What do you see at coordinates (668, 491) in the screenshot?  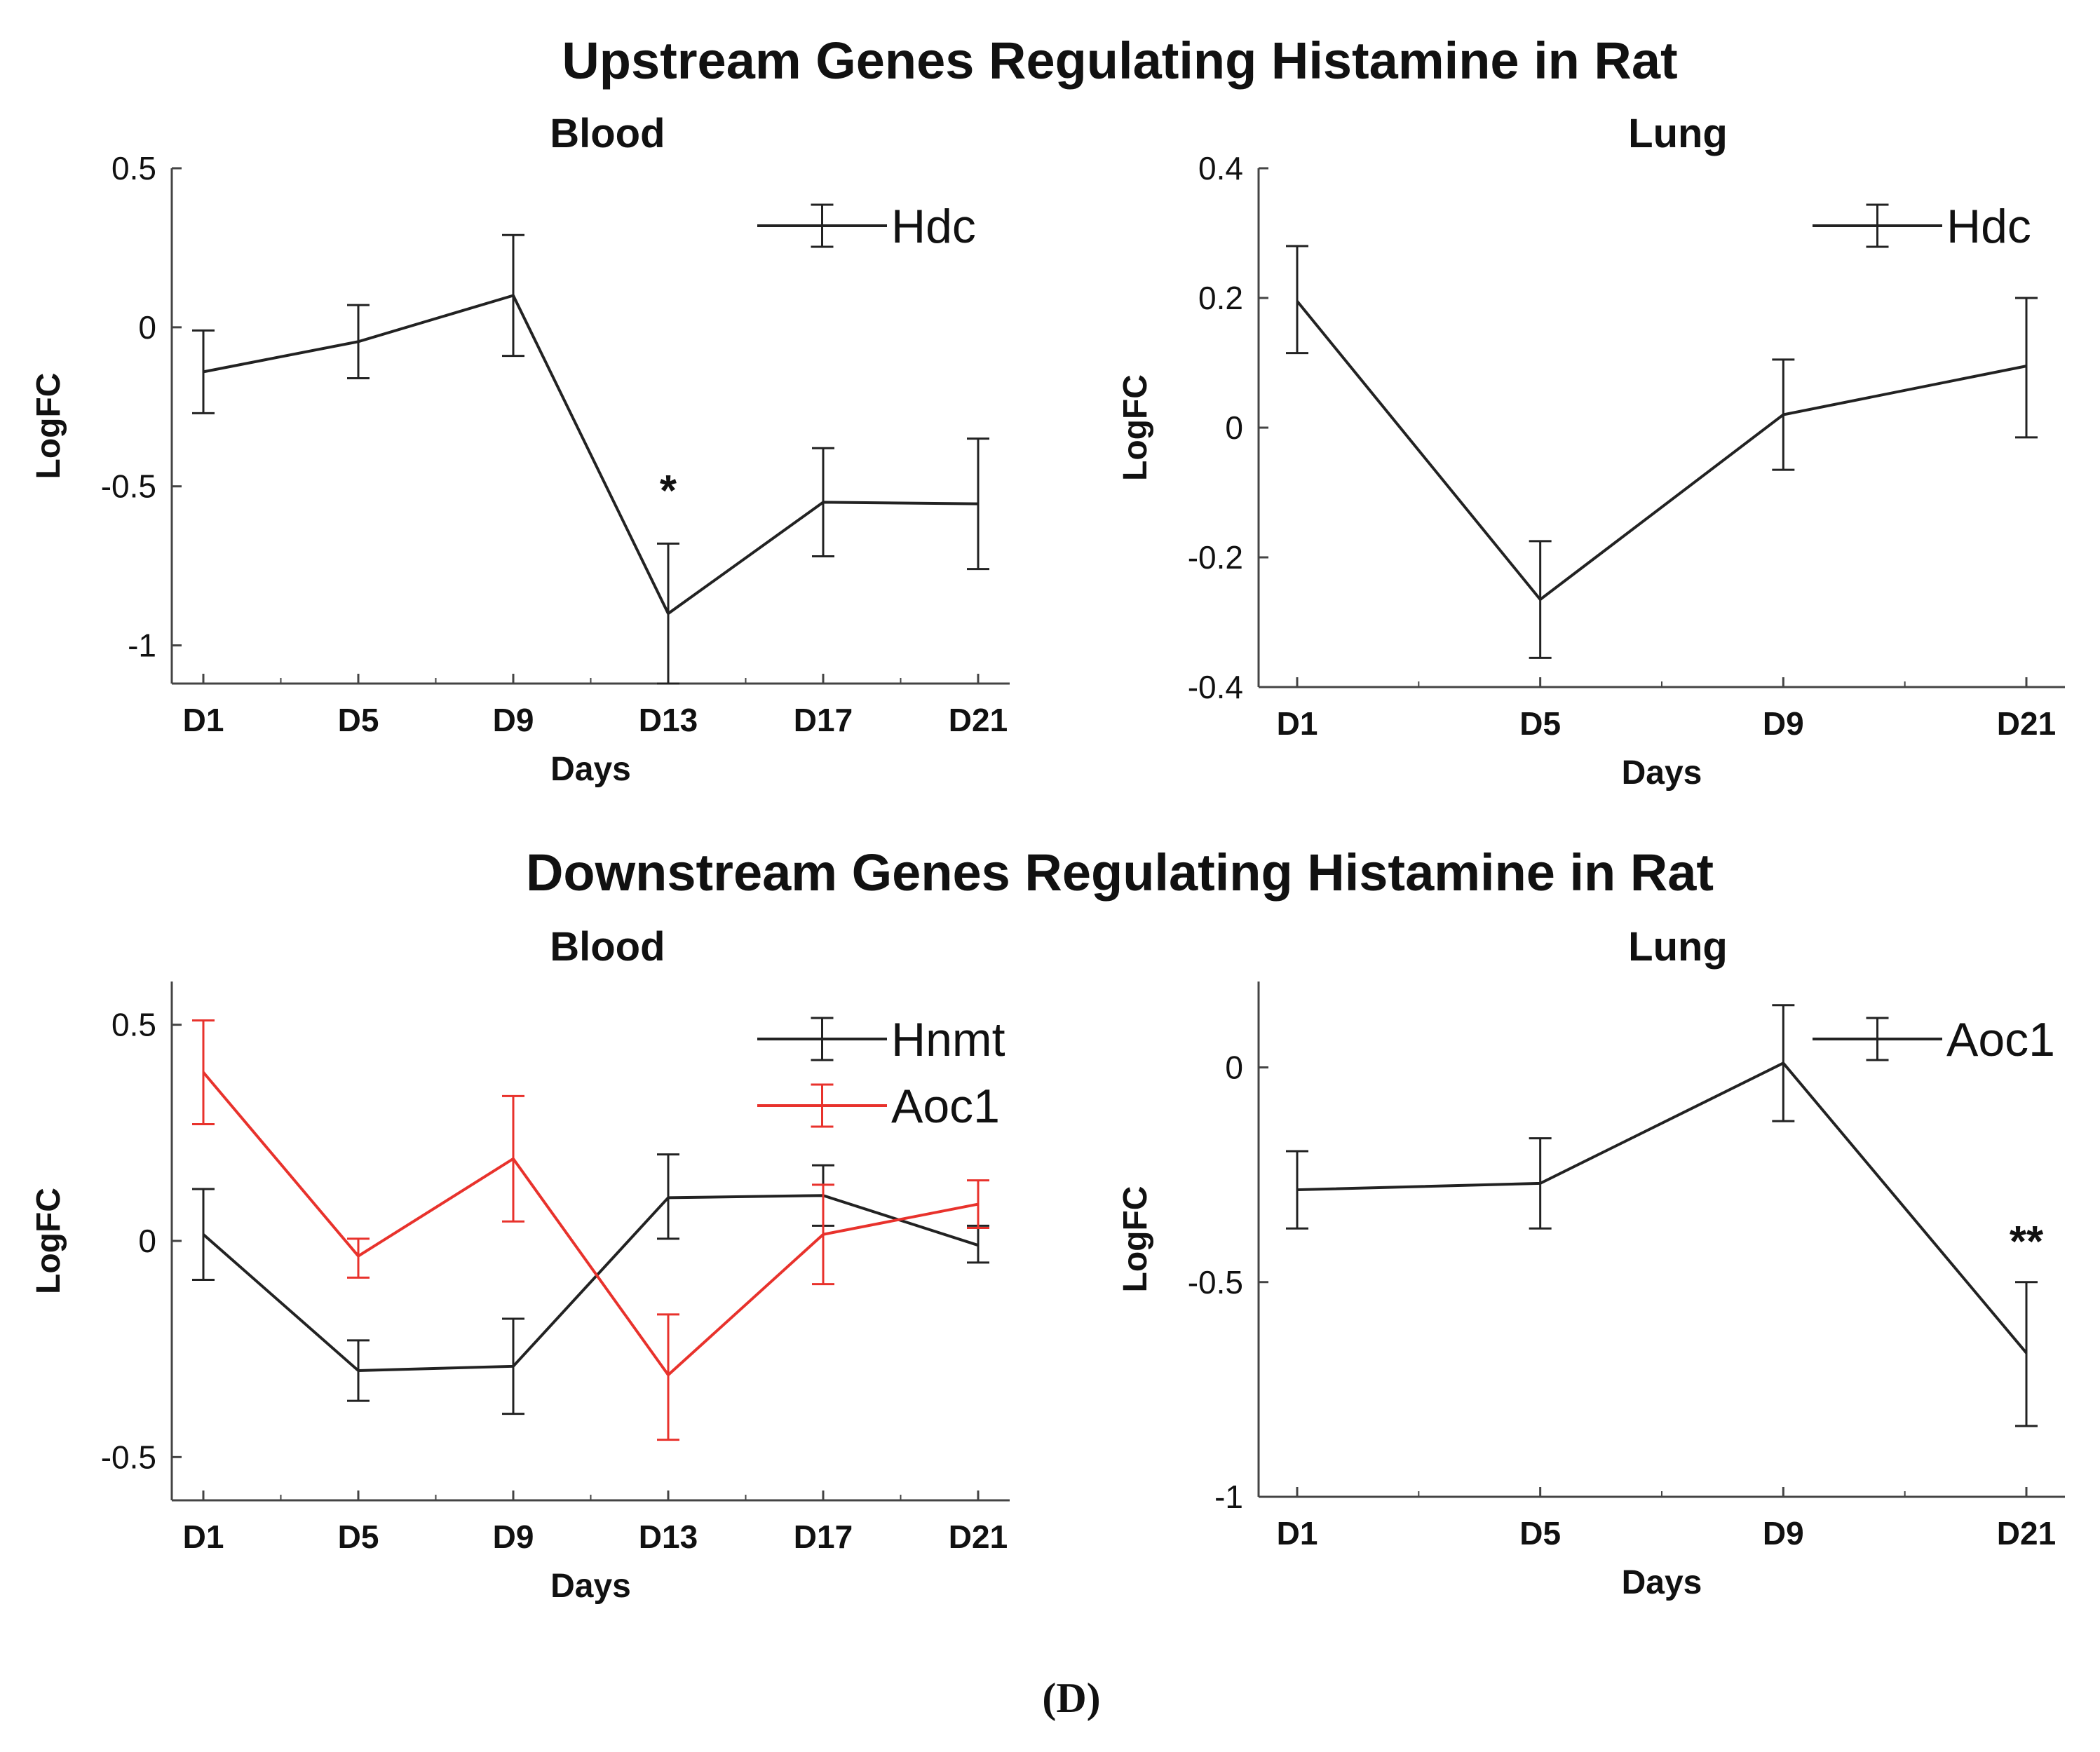 I see `significance-marker: *` at bounding box center [668, 491].